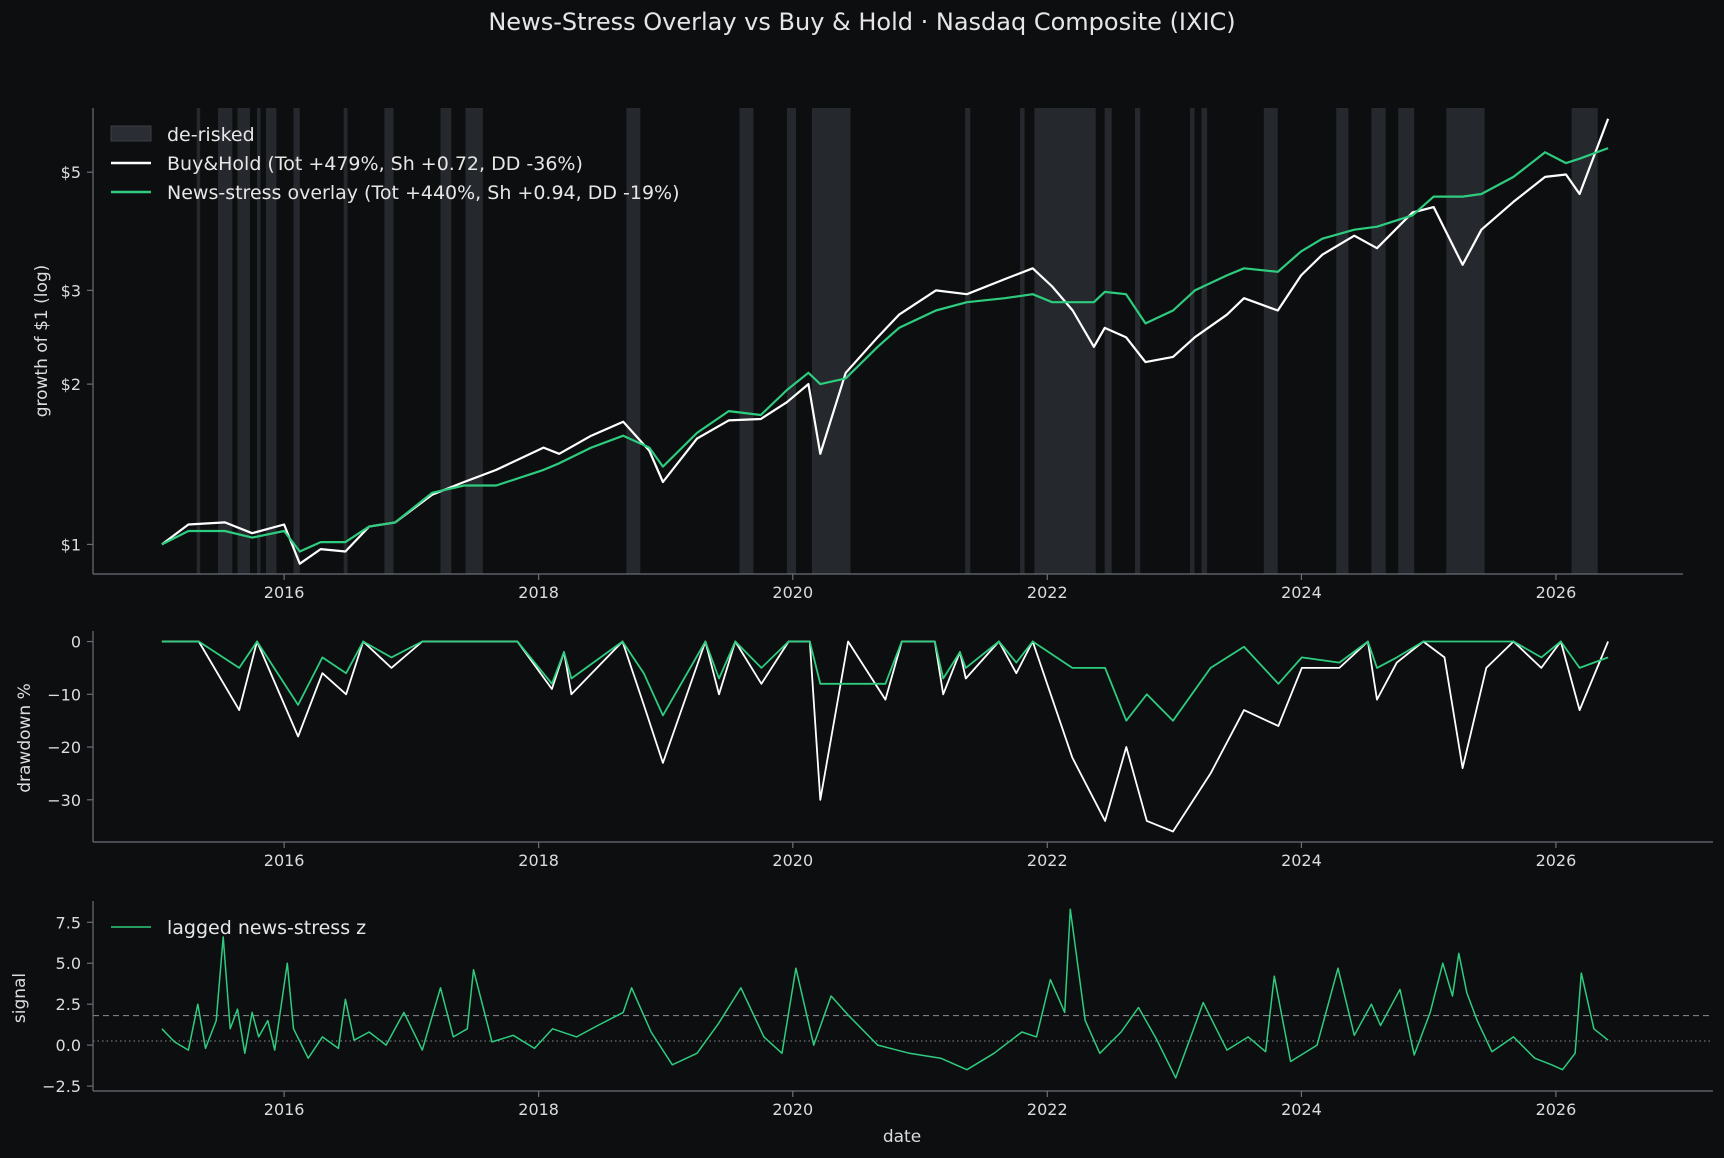  I want to click on legend-derisked-swatch, so click(131, 133).